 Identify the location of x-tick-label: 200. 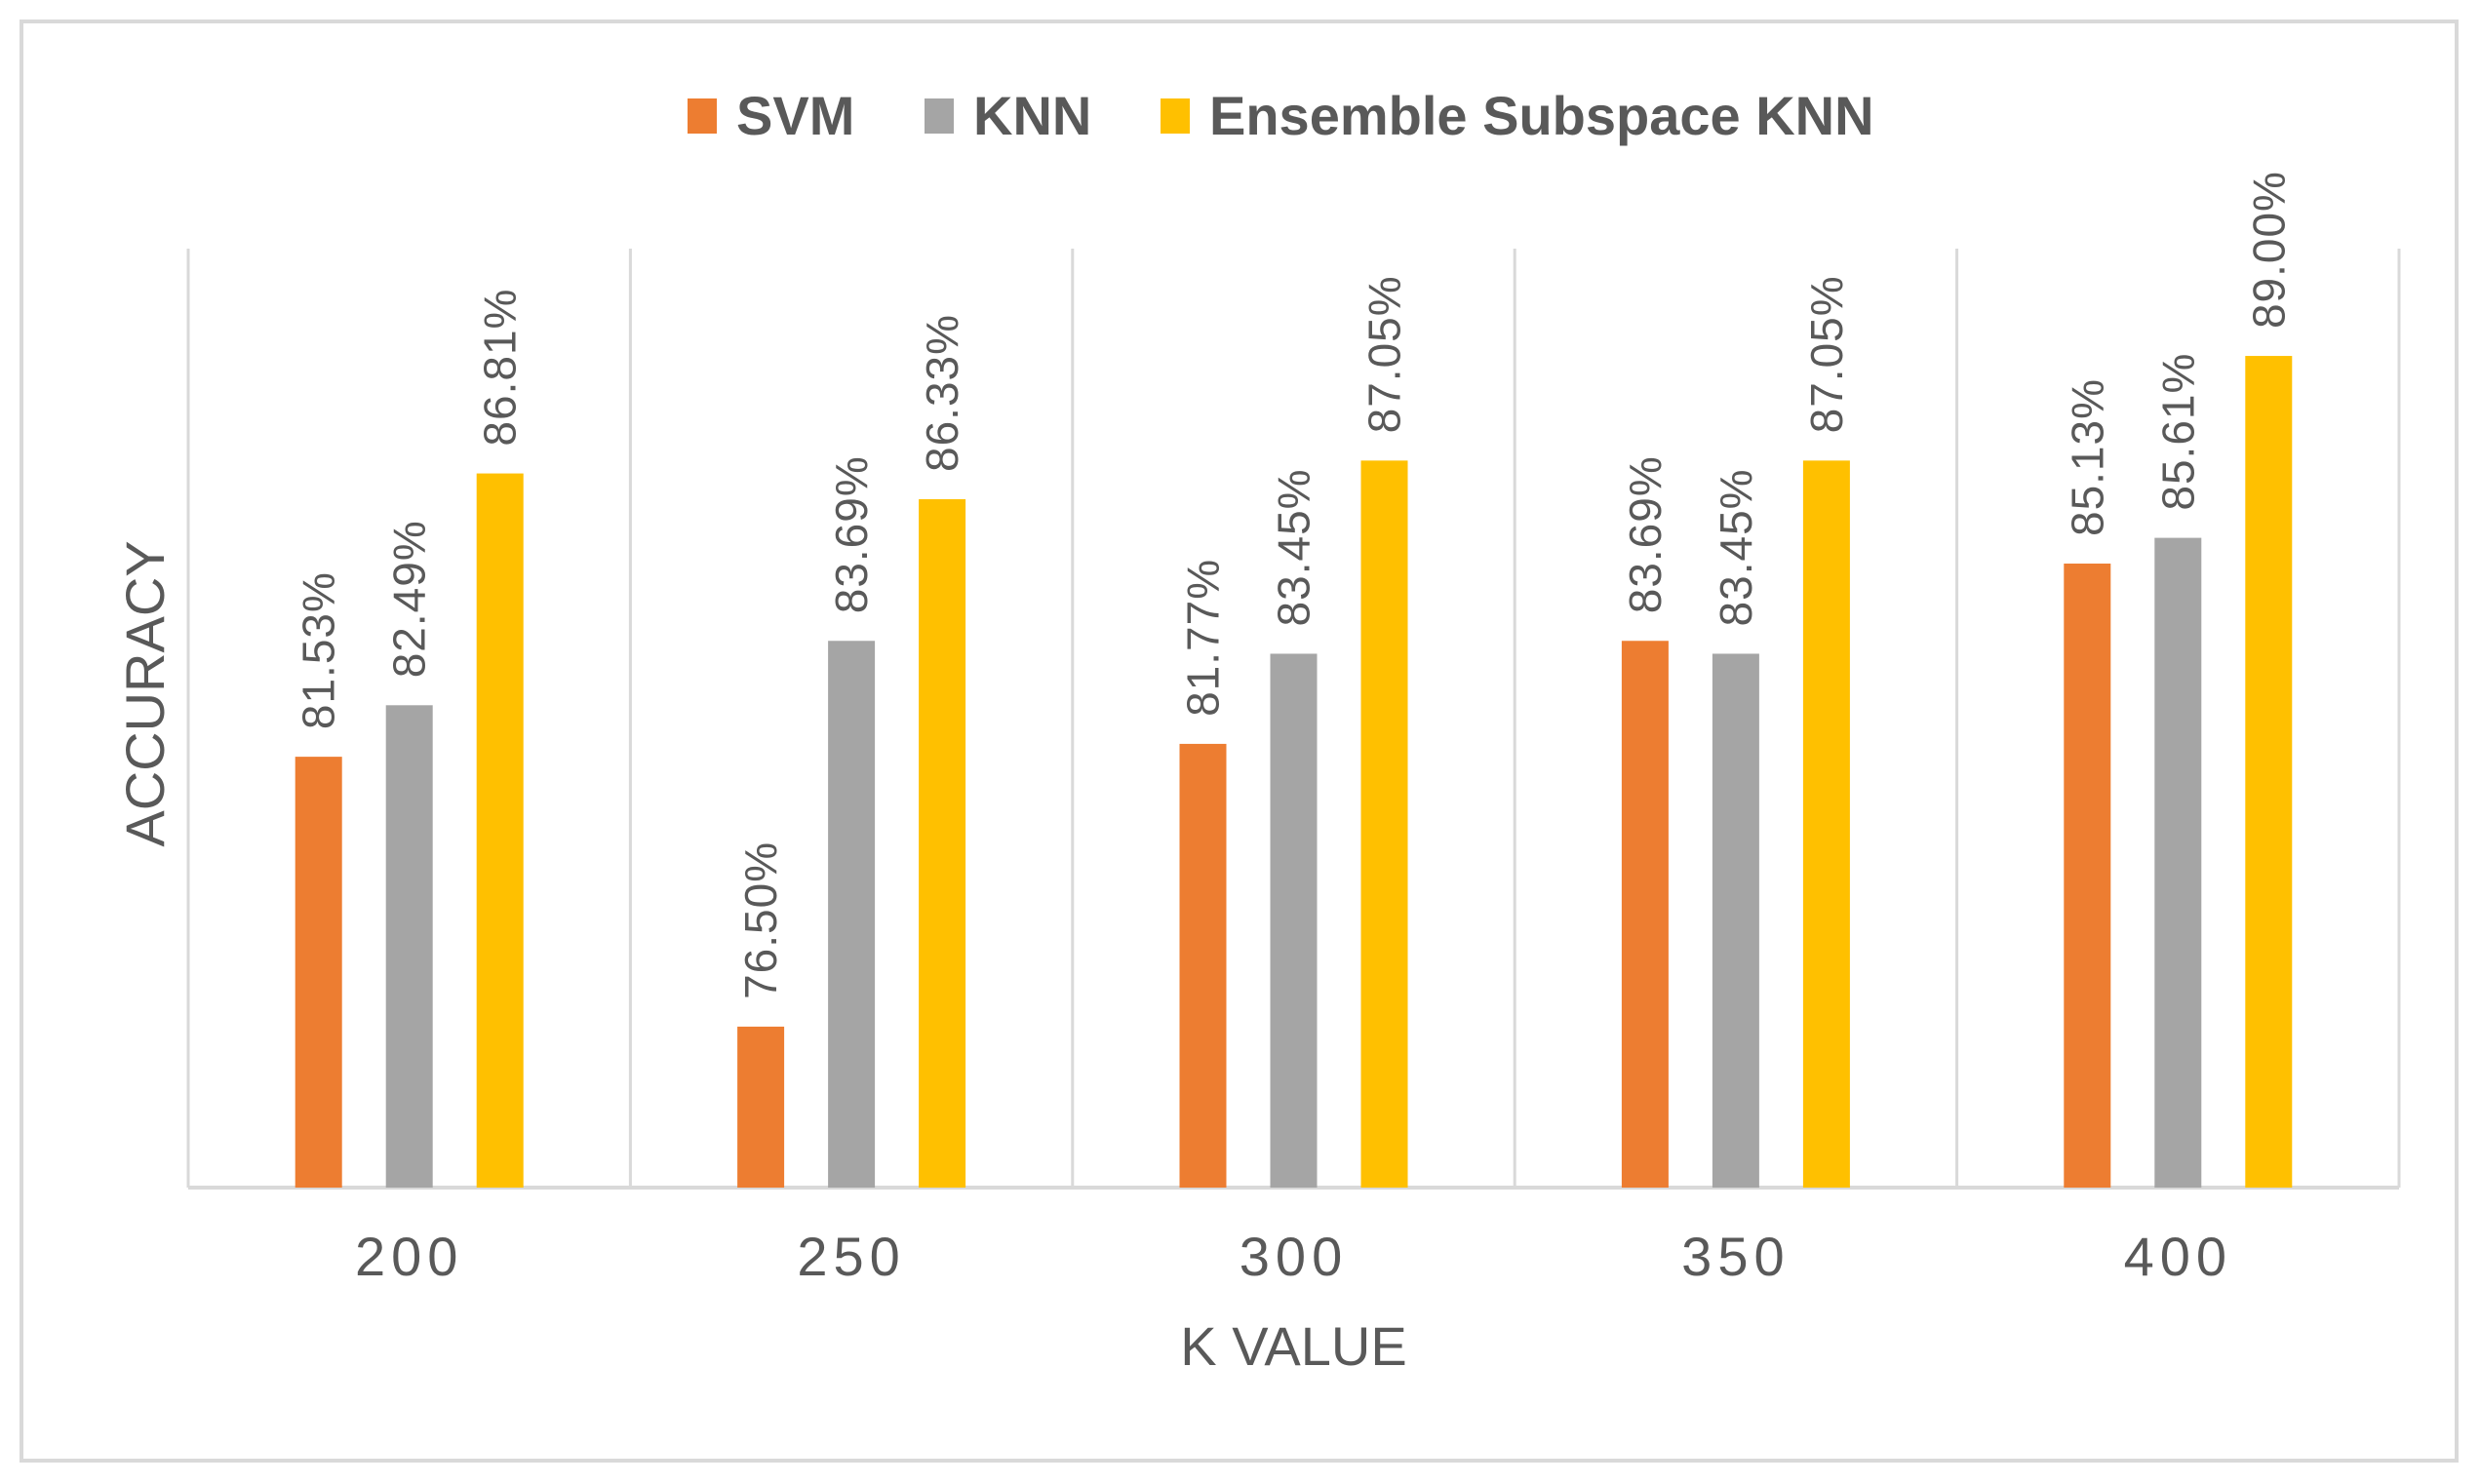
(409, 1256).